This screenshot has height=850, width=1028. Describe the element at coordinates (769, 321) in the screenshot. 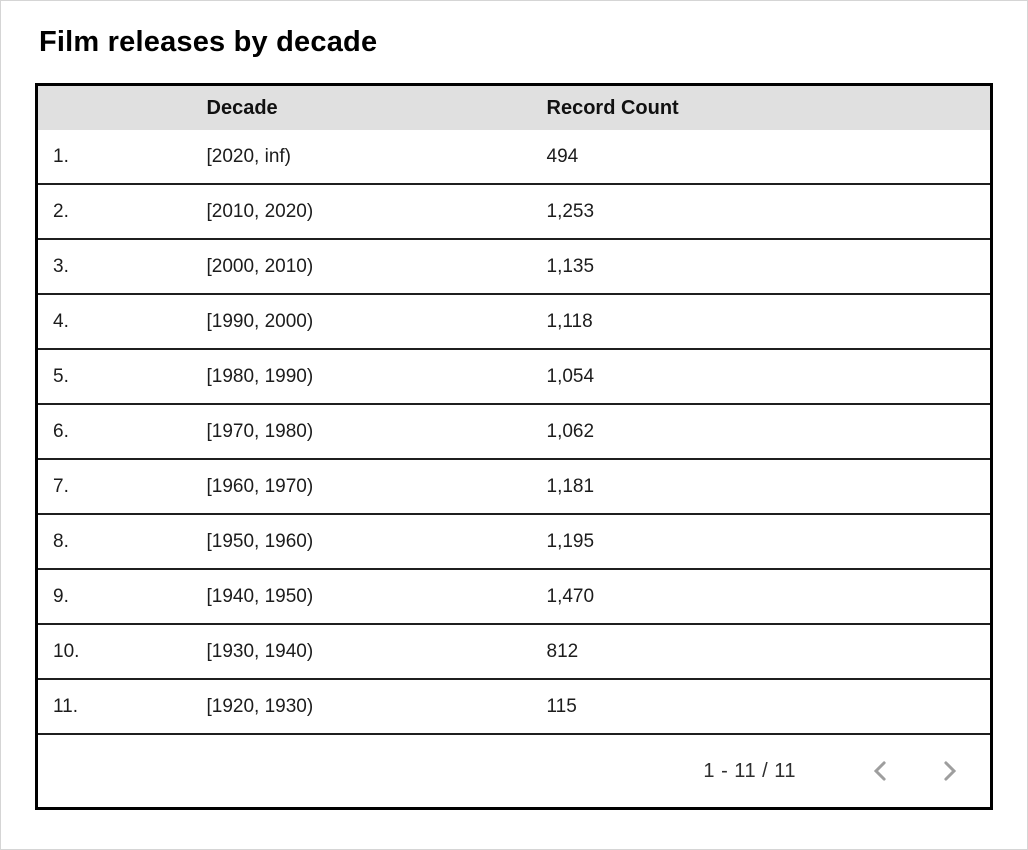

I see `record-count-cell: 1,118` at that location.